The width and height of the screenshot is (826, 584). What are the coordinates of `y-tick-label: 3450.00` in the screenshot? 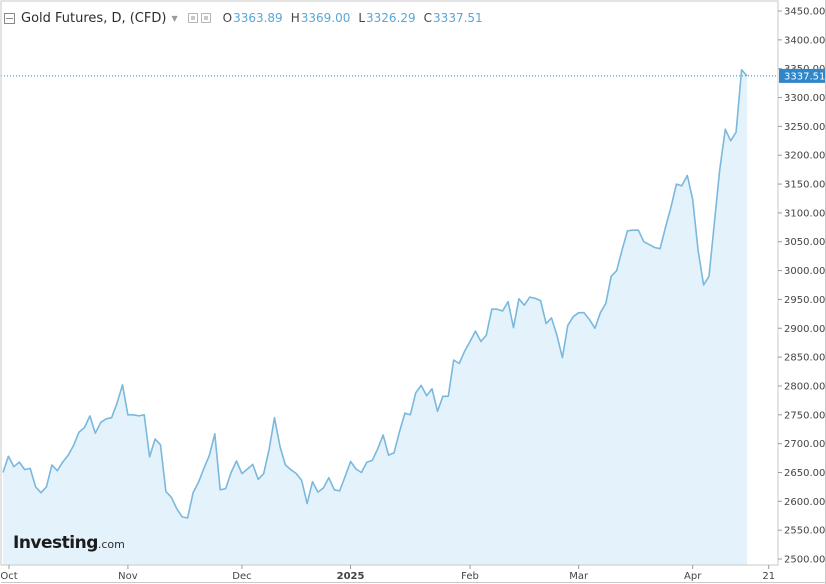 It's located at (804, 12).